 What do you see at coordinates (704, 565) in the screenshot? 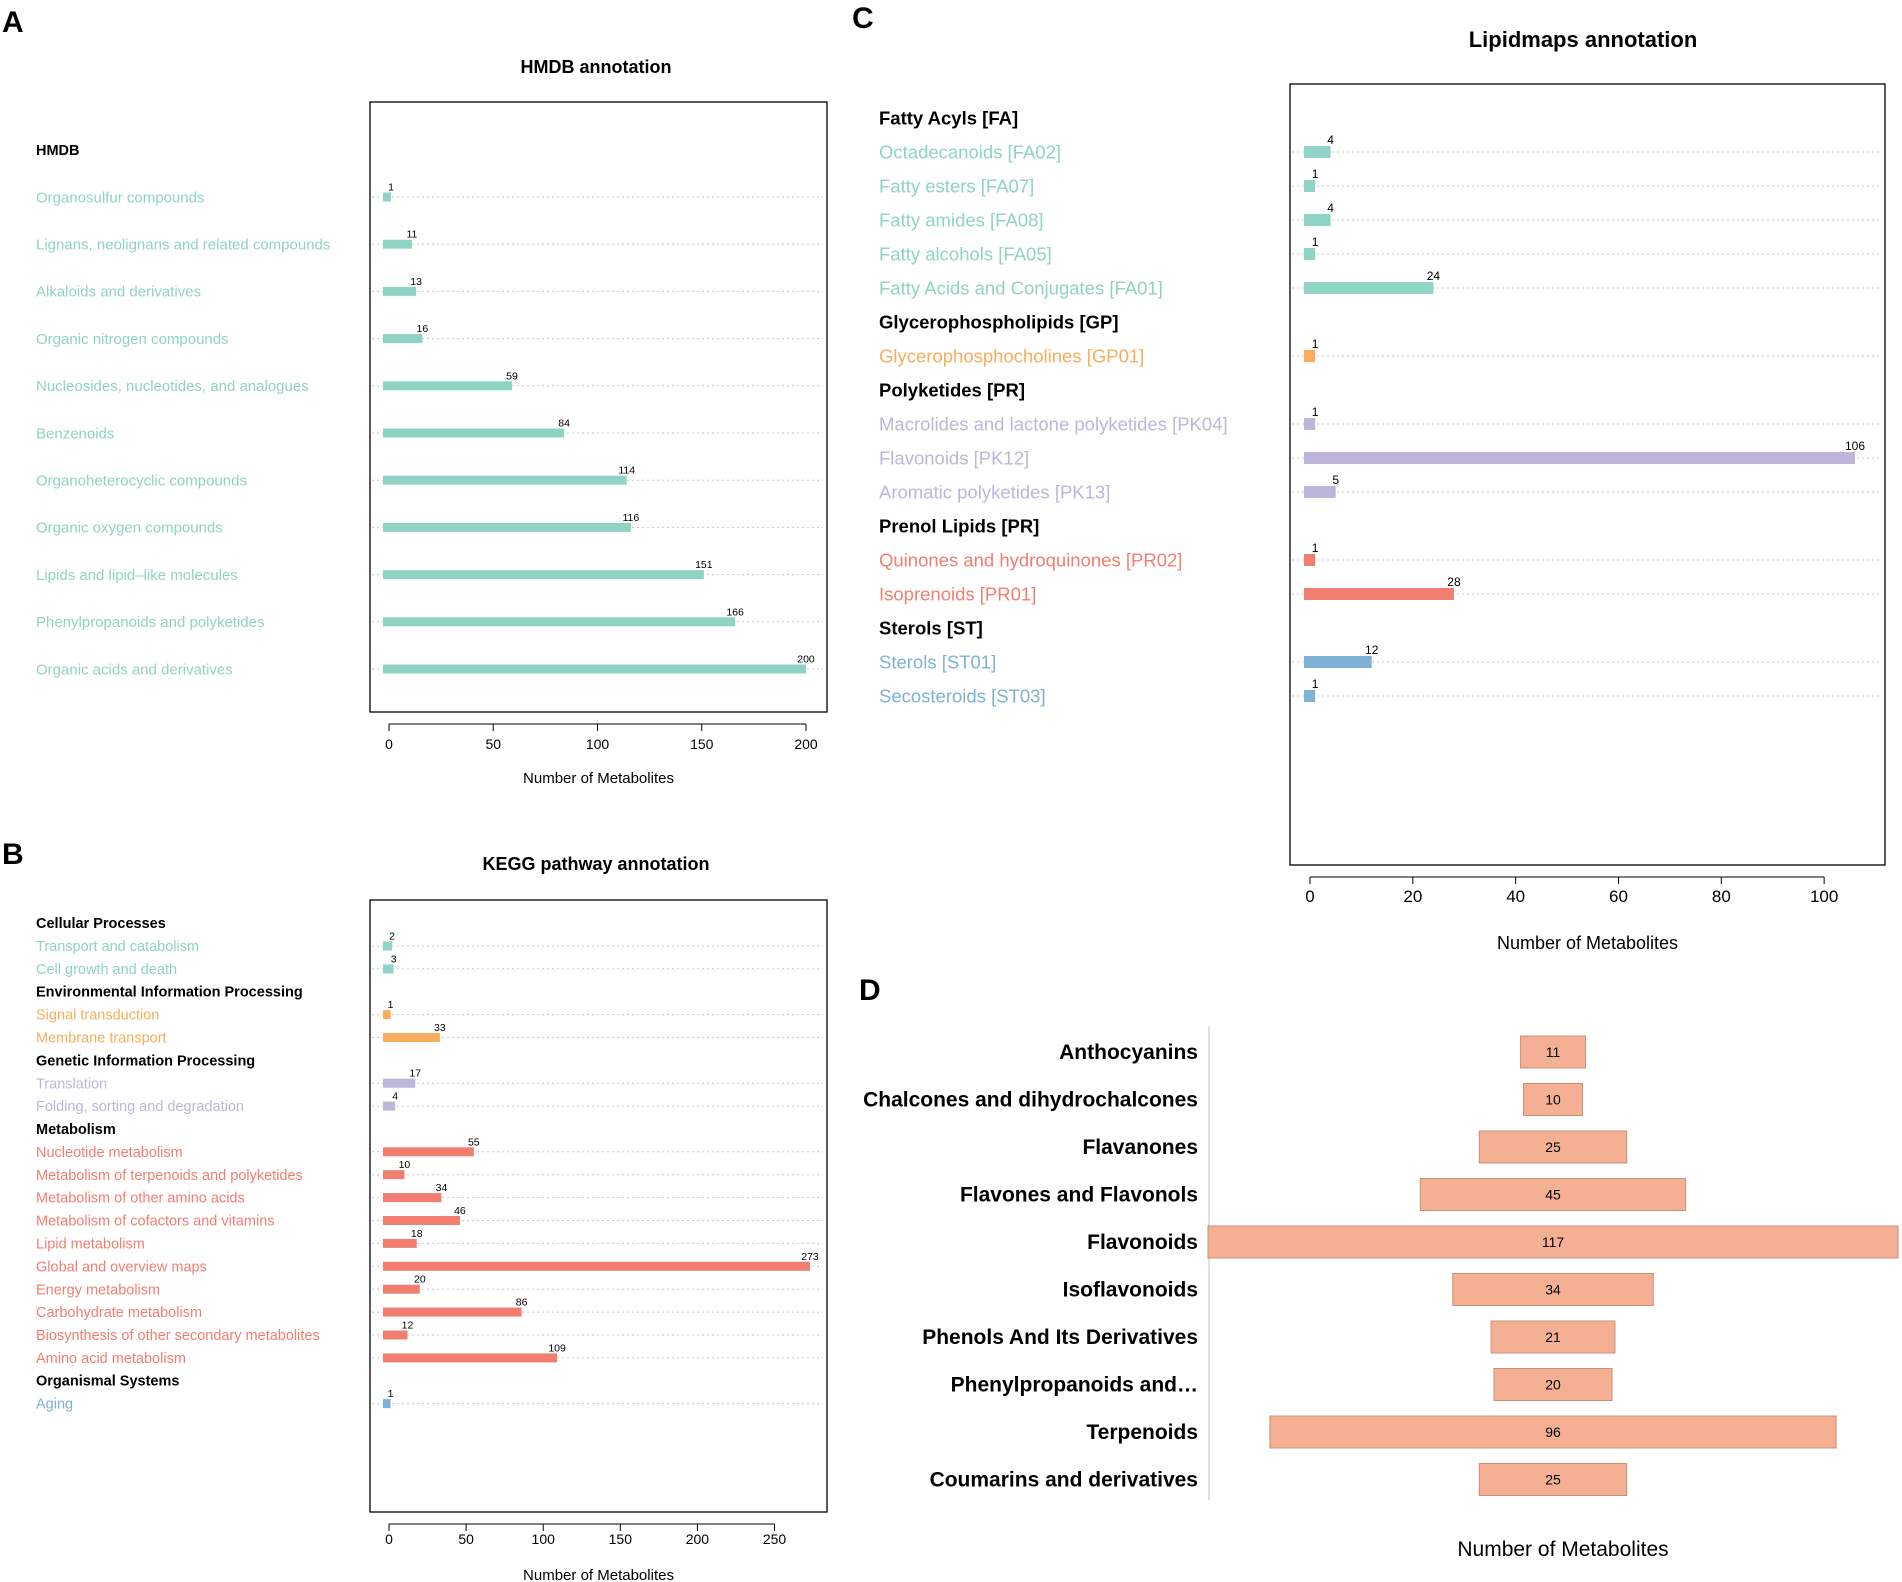
I see `panel-a-value-label: 151` at bounding box center [704, 565].